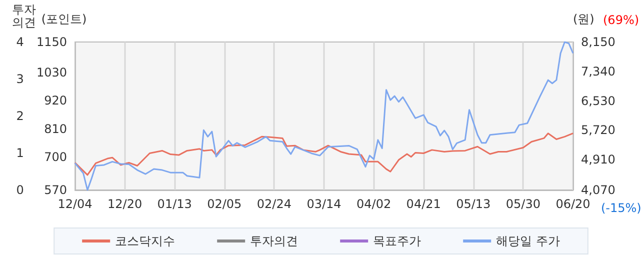  I want to click on x-tick-label: 02/05, so click(224, 204).